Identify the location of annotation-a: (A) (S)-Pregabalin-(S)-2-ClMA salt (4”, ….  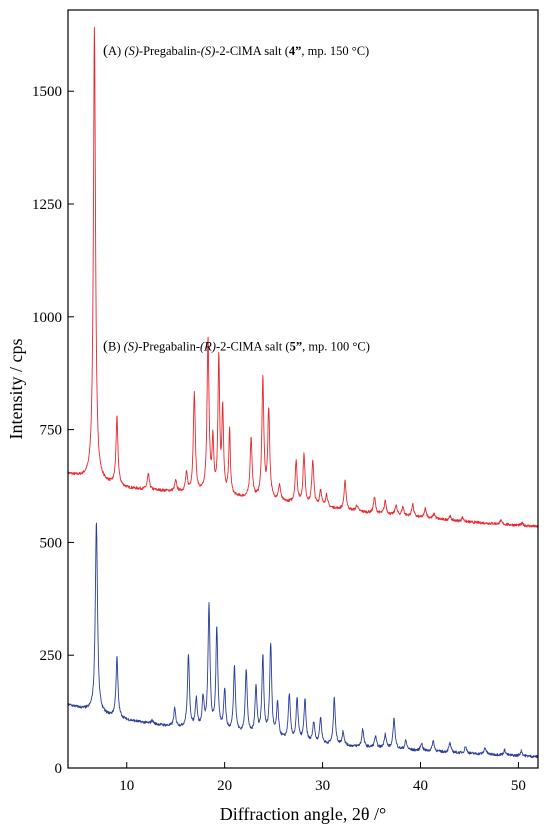
(236, 51).